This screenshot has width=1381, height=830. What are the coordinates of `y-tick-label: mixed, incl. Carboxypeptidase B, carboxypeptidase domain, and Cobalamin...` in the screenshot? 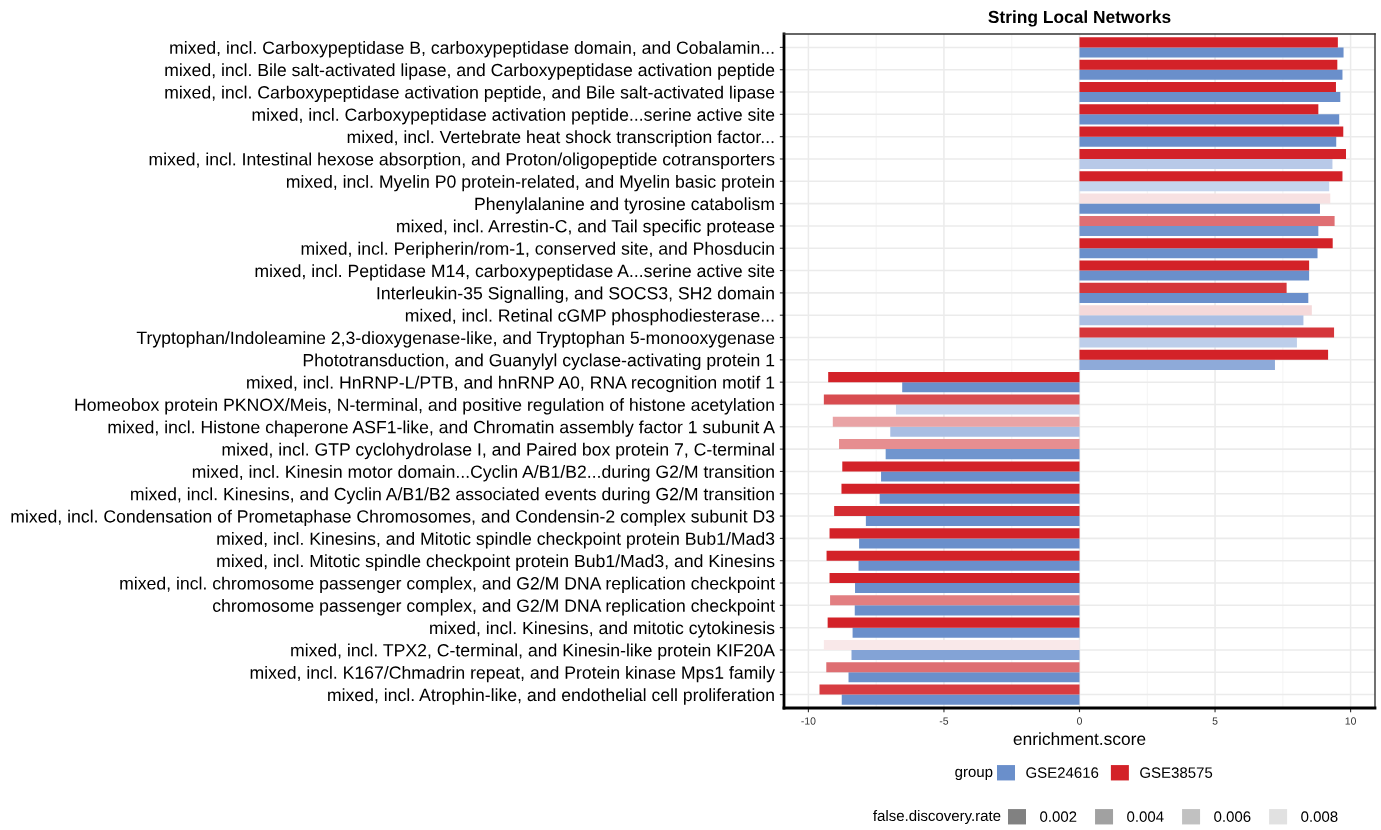 It's located at (472, 49).